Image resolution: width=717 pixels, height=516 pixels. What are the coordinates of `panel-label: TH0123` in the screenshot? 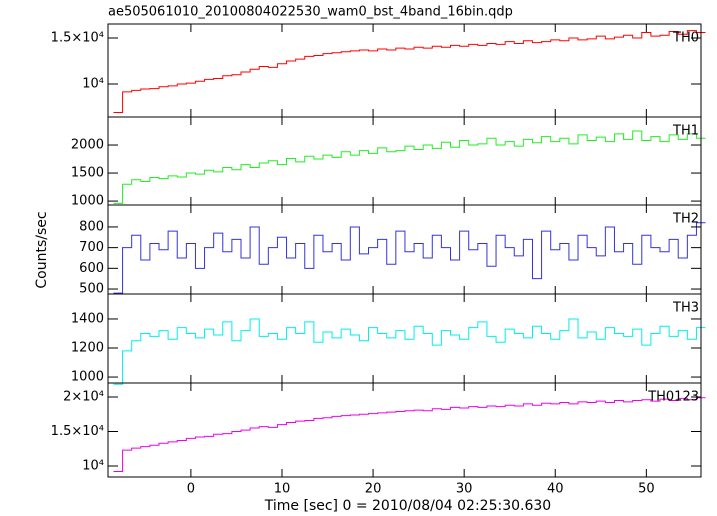 It's located at (673, 397).